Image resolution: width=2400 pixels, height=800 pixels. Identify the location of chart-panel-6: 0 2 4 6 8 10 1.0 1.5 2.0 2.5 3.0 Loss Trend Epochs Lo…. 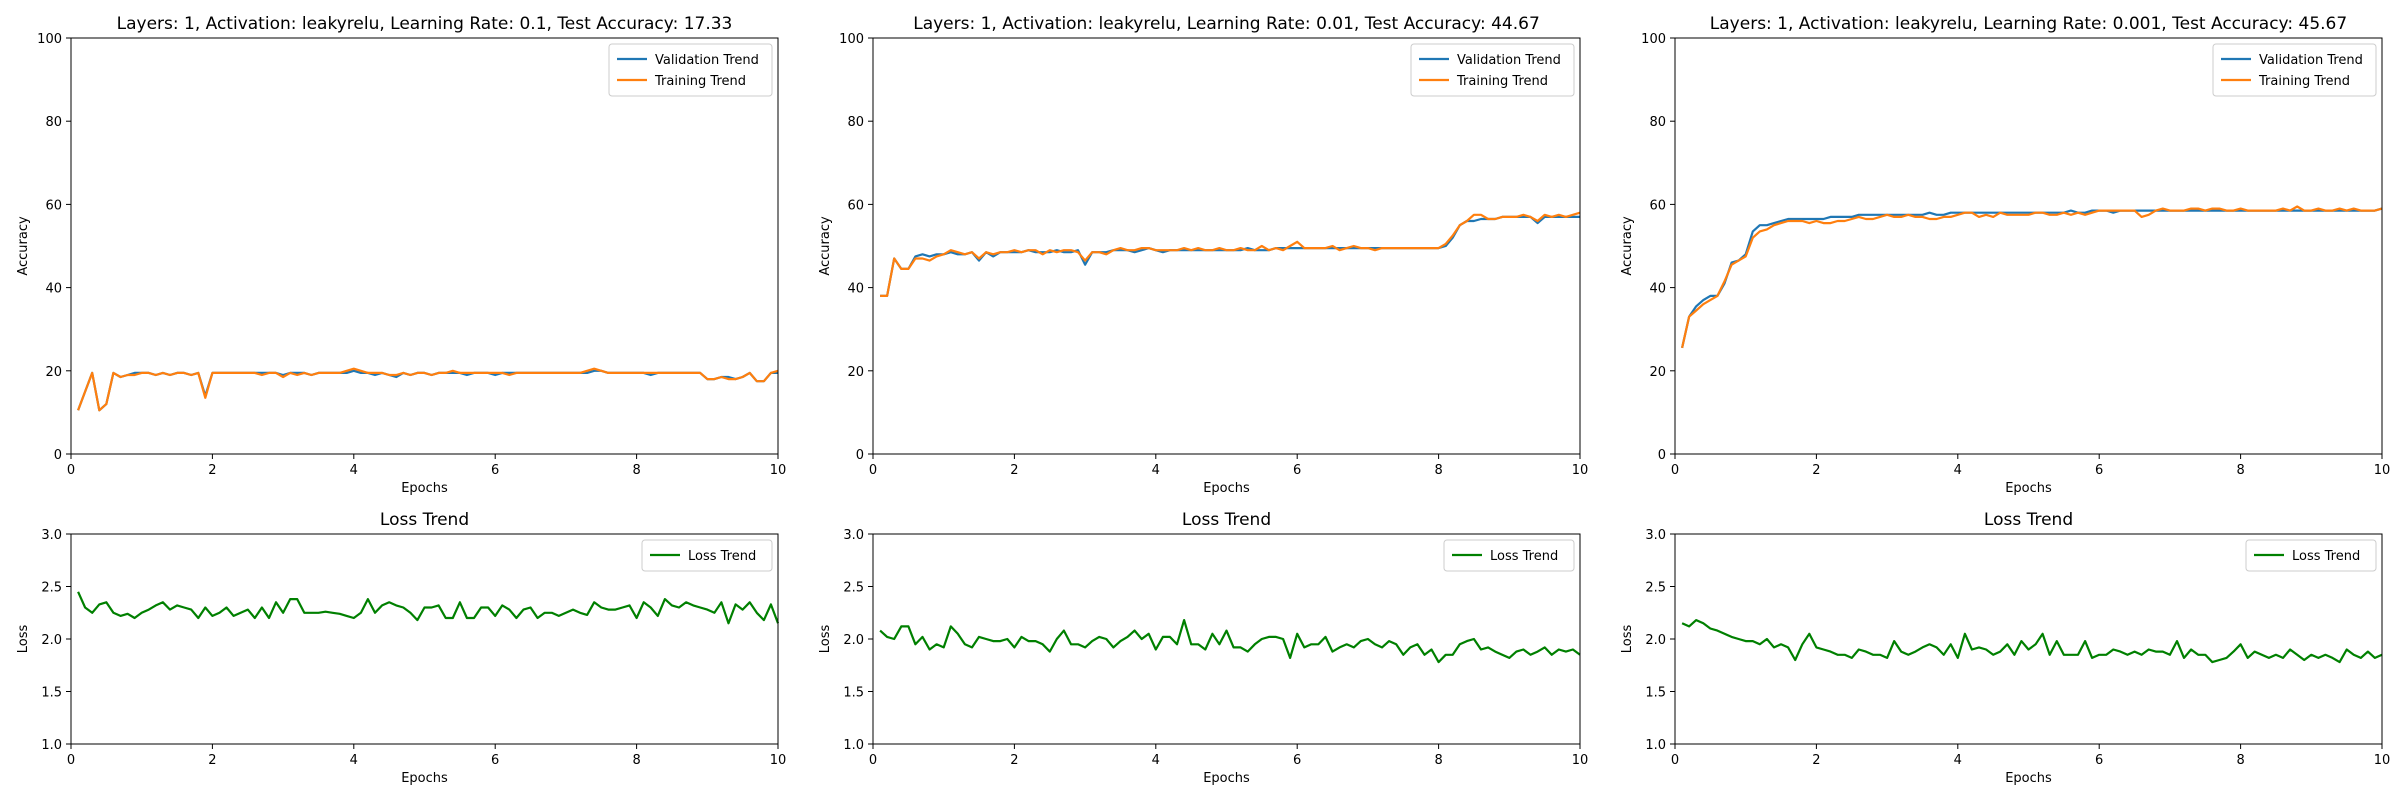
(2005, 648).